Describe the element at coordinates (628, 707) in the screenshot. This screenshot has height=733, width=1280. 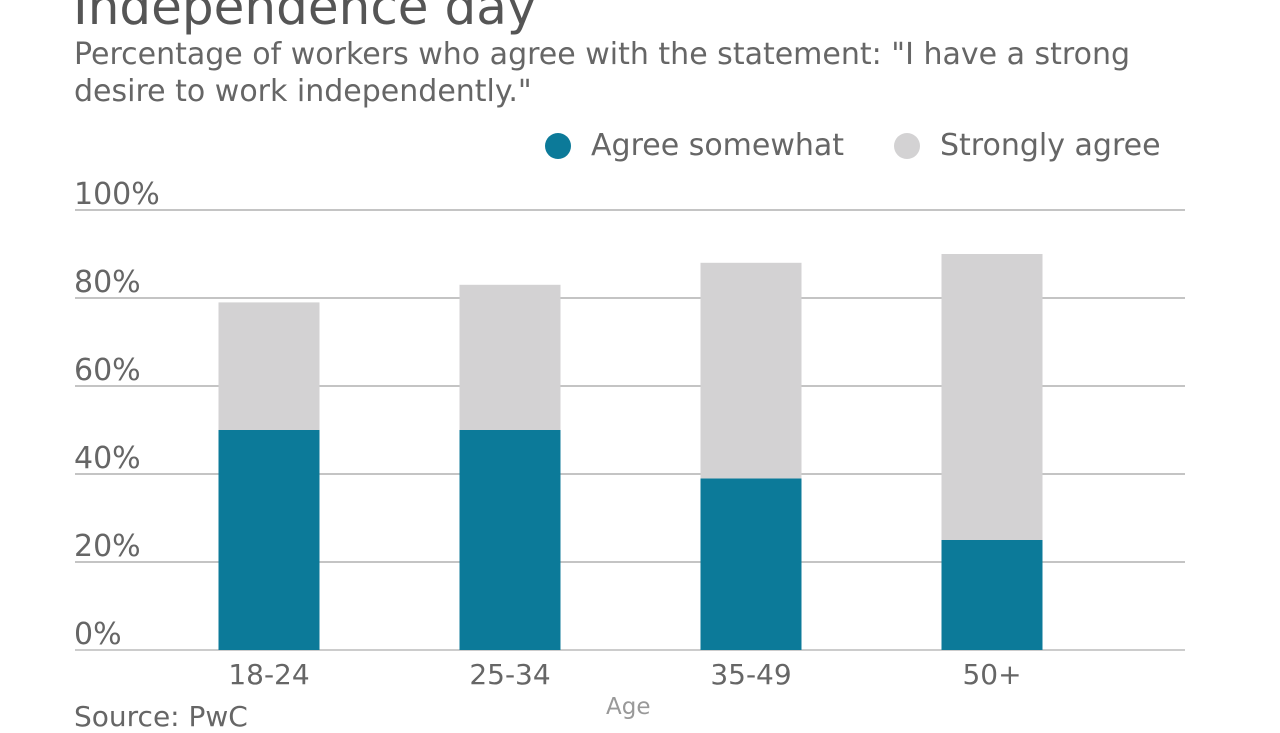
I see `x-axis-label: Age` at that location.